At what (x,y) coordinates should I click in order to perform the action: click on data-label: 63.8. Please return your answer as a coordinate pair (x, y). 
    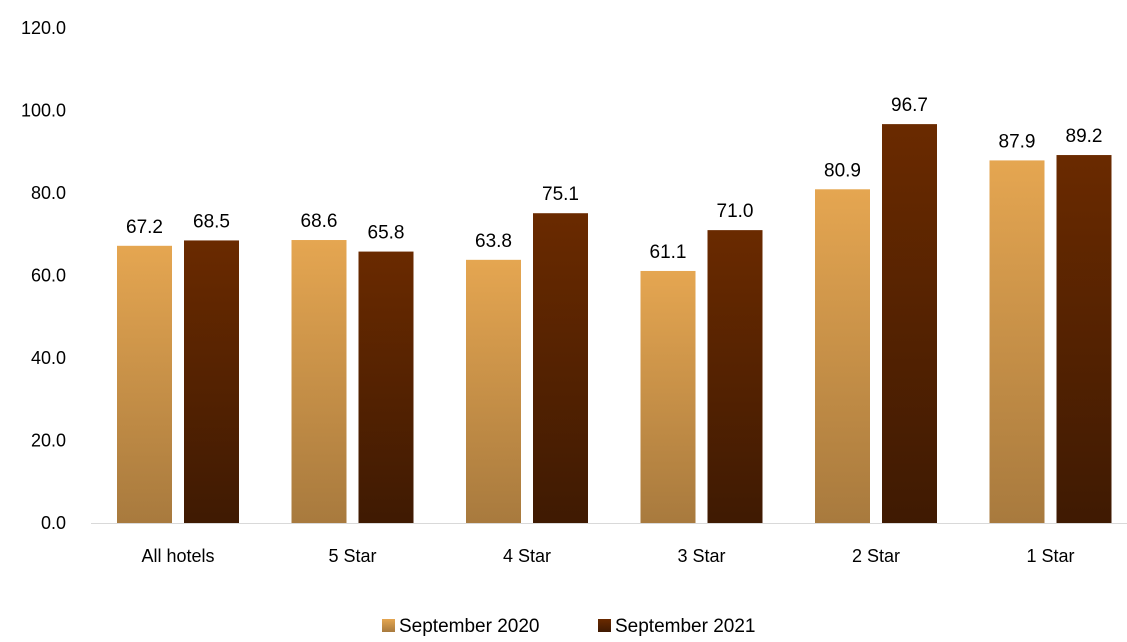
    Looking at the image, I should click on (493, 241).